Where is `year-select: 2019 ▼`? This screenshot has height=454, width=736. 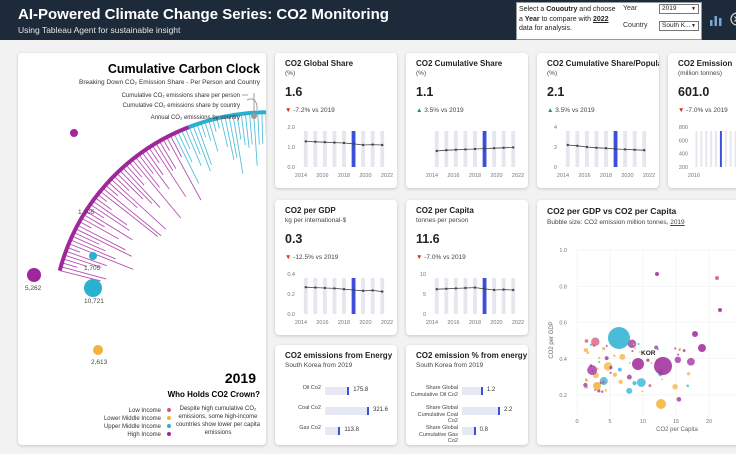
year-select: 2019 ▼ is located at coordinates (679, 9).